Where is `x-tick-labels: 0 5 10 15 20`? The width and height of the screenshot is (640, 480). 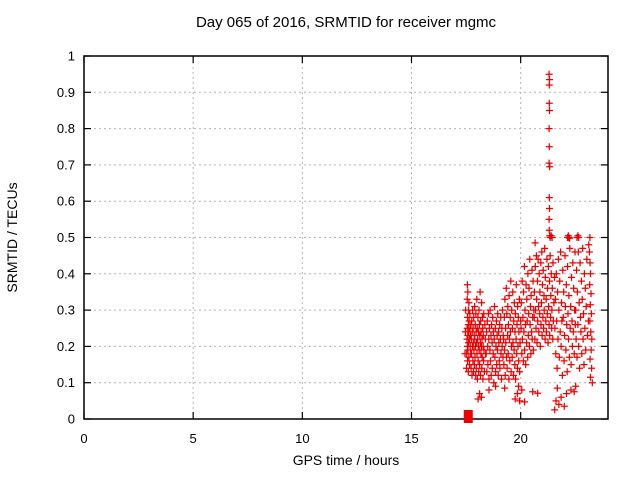
x-tick-labels: 0 5 10 15 20 is located at coordinates (304, 438).